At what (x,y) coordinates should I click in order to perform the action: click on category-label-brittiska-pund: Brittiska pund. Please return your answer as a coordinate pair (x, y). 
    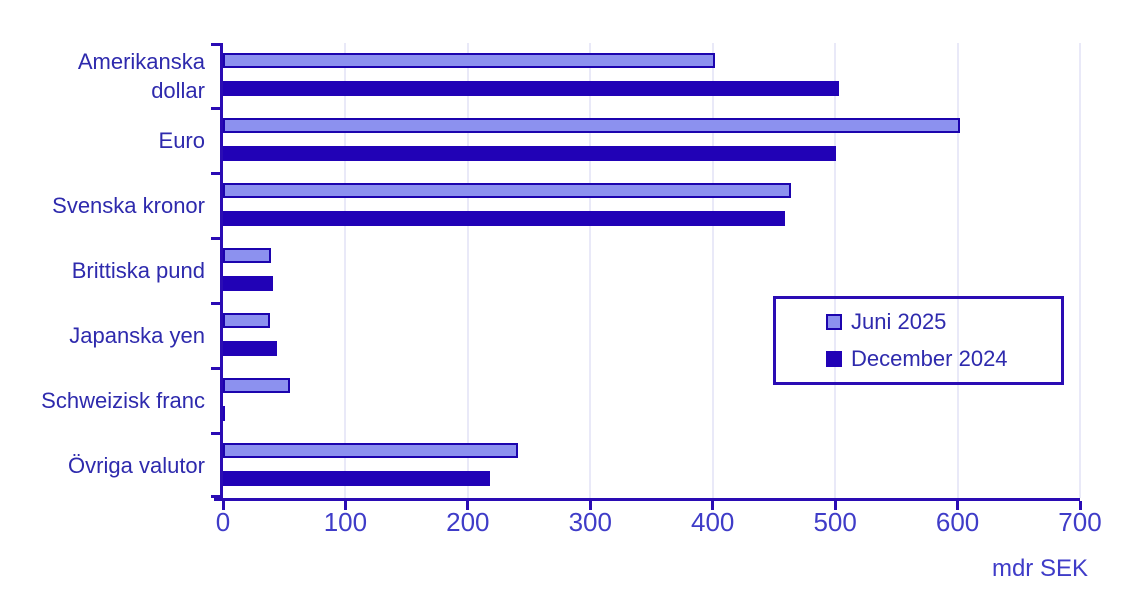
    Looking at the image, I should click on (138, 270).